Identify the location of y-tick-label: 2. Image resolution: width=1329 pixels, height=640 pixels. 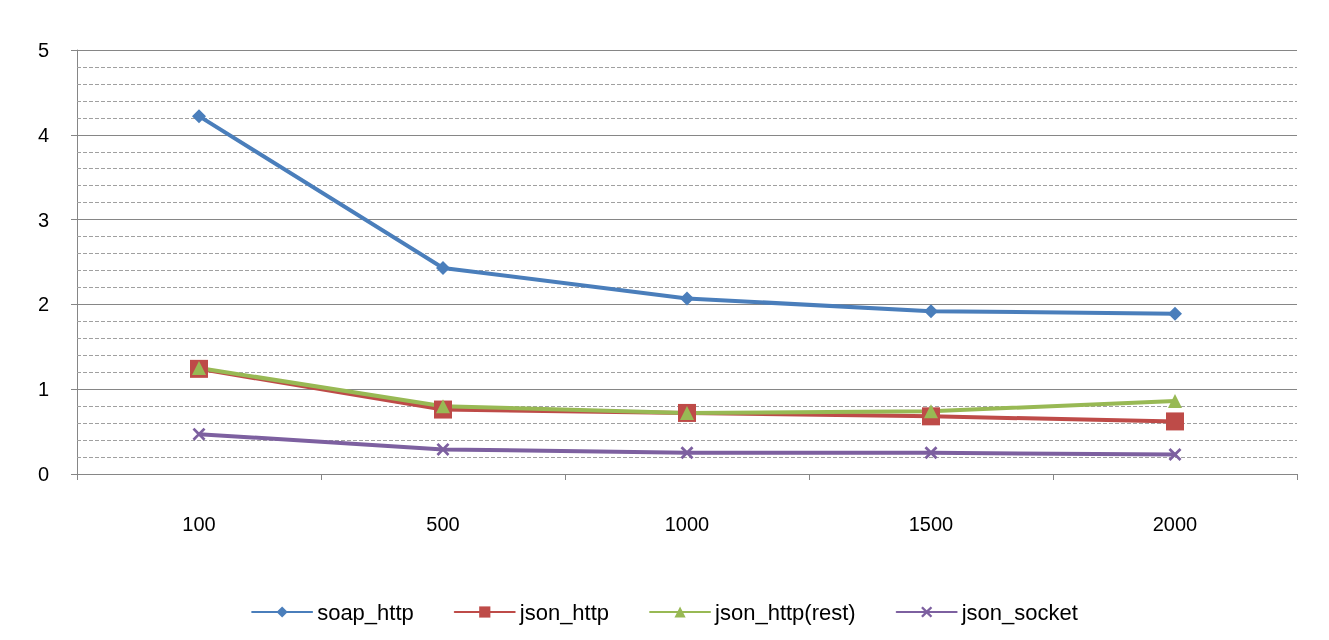
(43, 304).